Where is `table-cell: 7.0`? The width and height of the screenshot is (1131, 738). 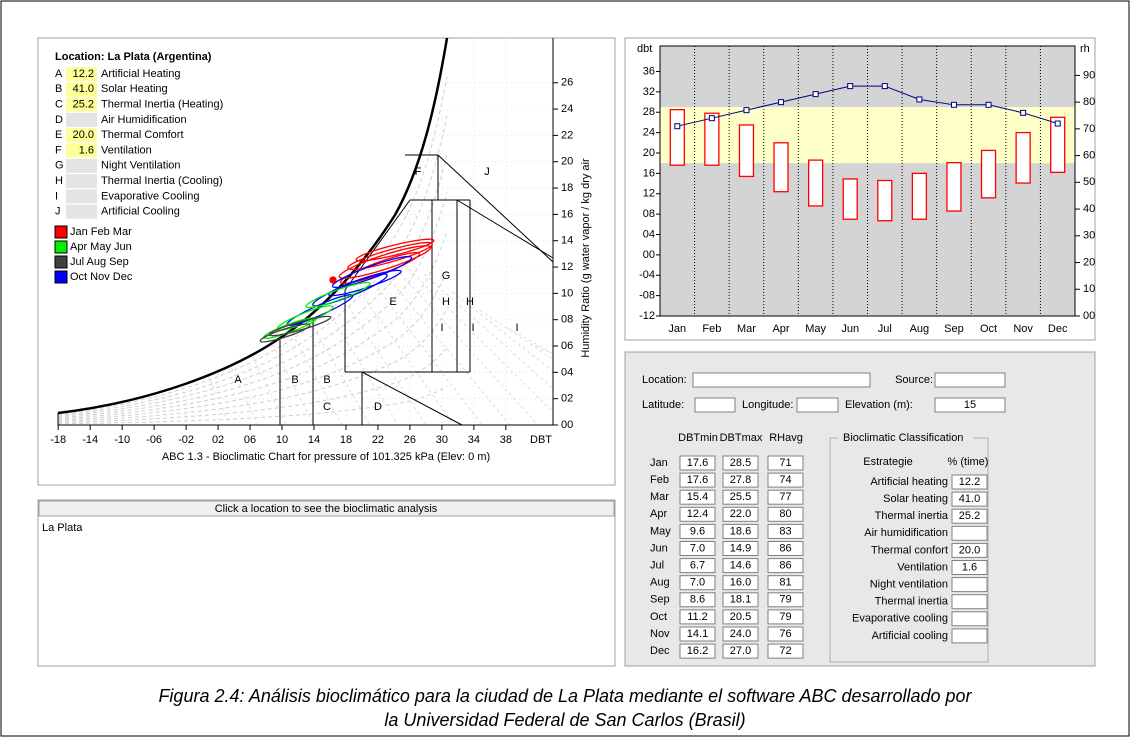 table-cell: 7.0 is located at coordinates (697, 583).